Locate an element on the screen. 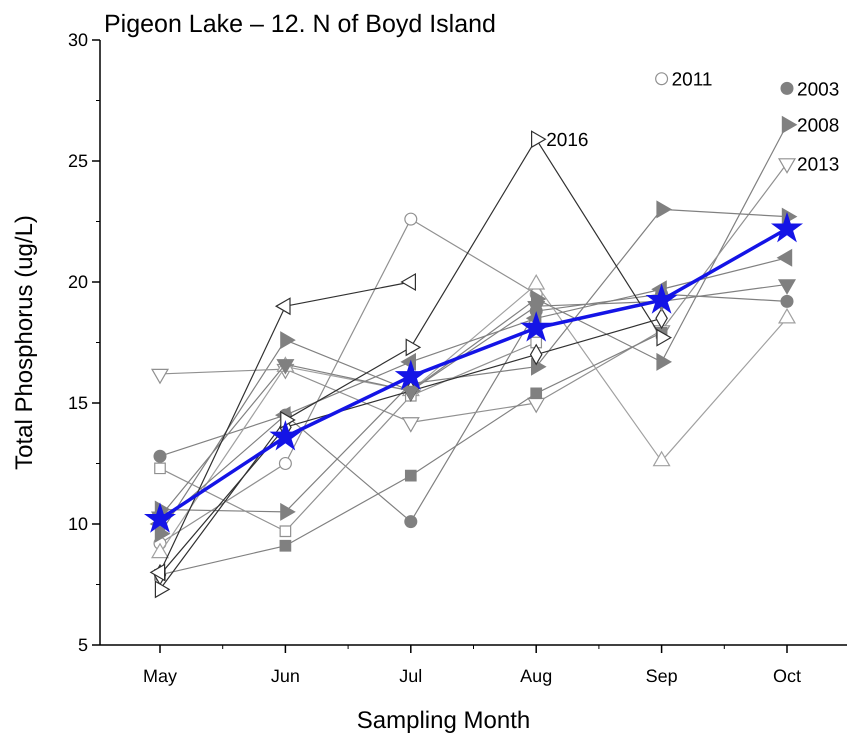  y-tick-label: 10 is located at coordinates (78, 524).